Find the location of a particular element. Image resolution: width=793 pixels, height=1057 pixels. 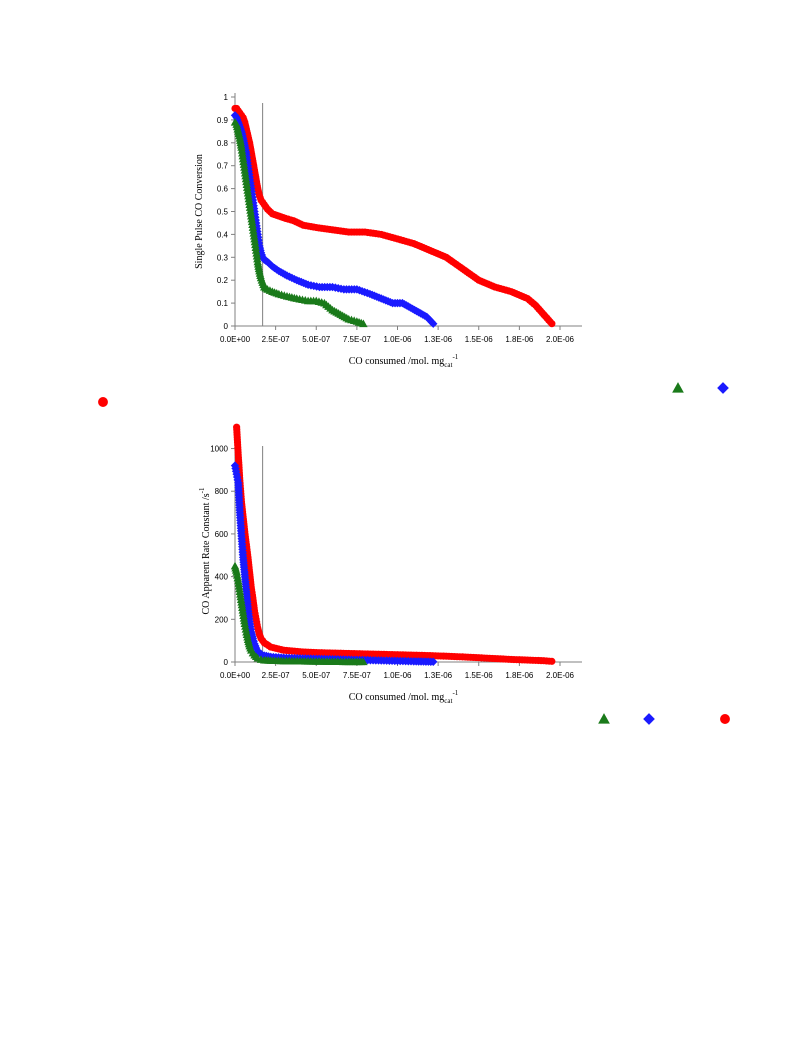

y-tick-label: 1000 is located at coordinates (219, 449).